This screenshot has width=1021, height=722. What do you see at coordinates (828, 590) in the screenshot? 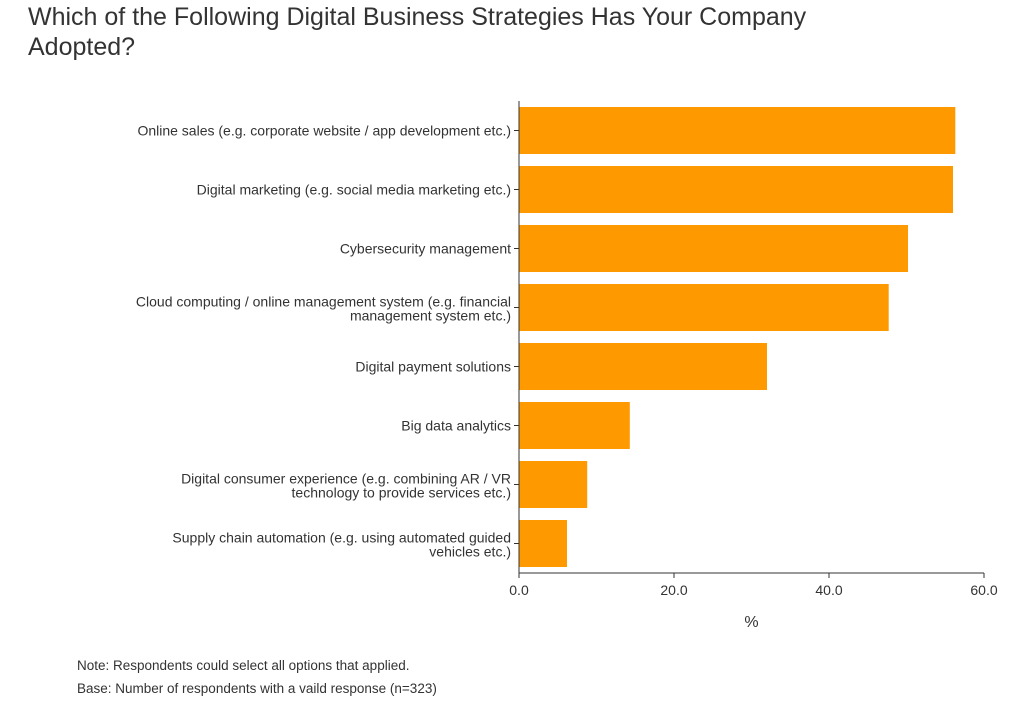
I see `x-tick-label: 40.0` at bounding box center [828, 590].